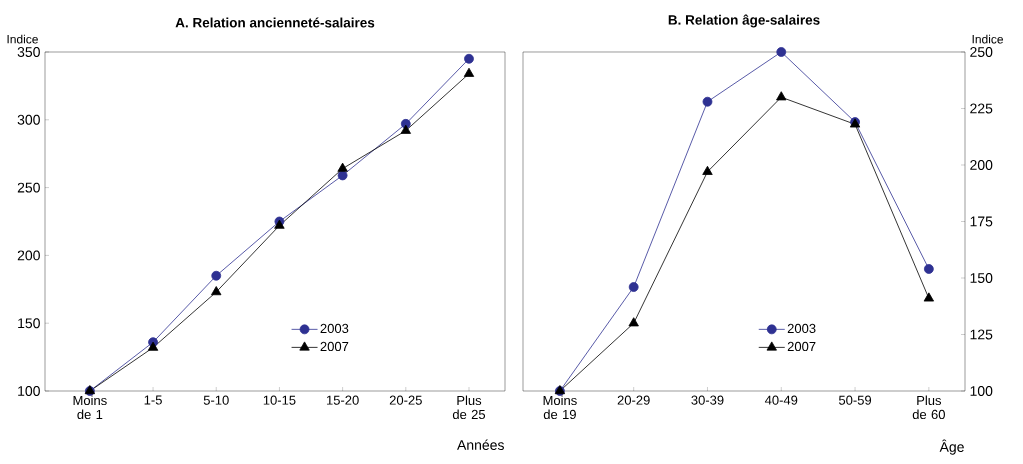 The height and width of the screenshot is (464, 1023). Describe the element at coordinates (279, 400) in the screenshot. I see `x-tick-label: 10-15` at that location.